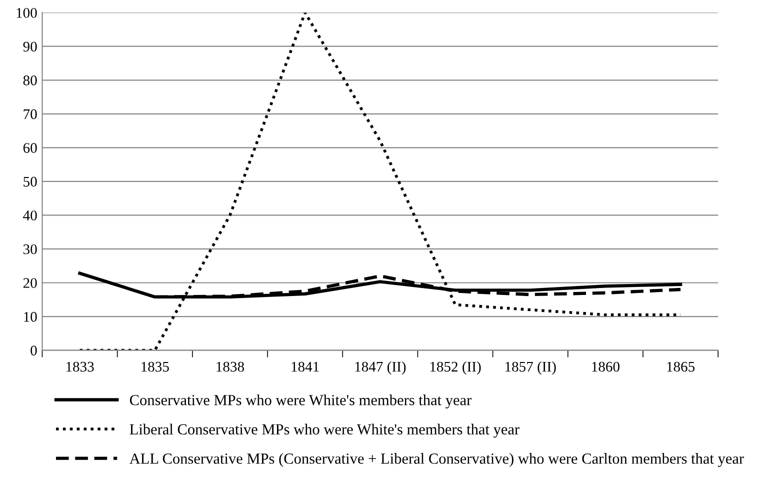 This screenshot has width=768, height=504. What do you see at coordinates (26, 13) in the screenshot?
I see `y-tick-label: 100` at bounding box center [26, 13].